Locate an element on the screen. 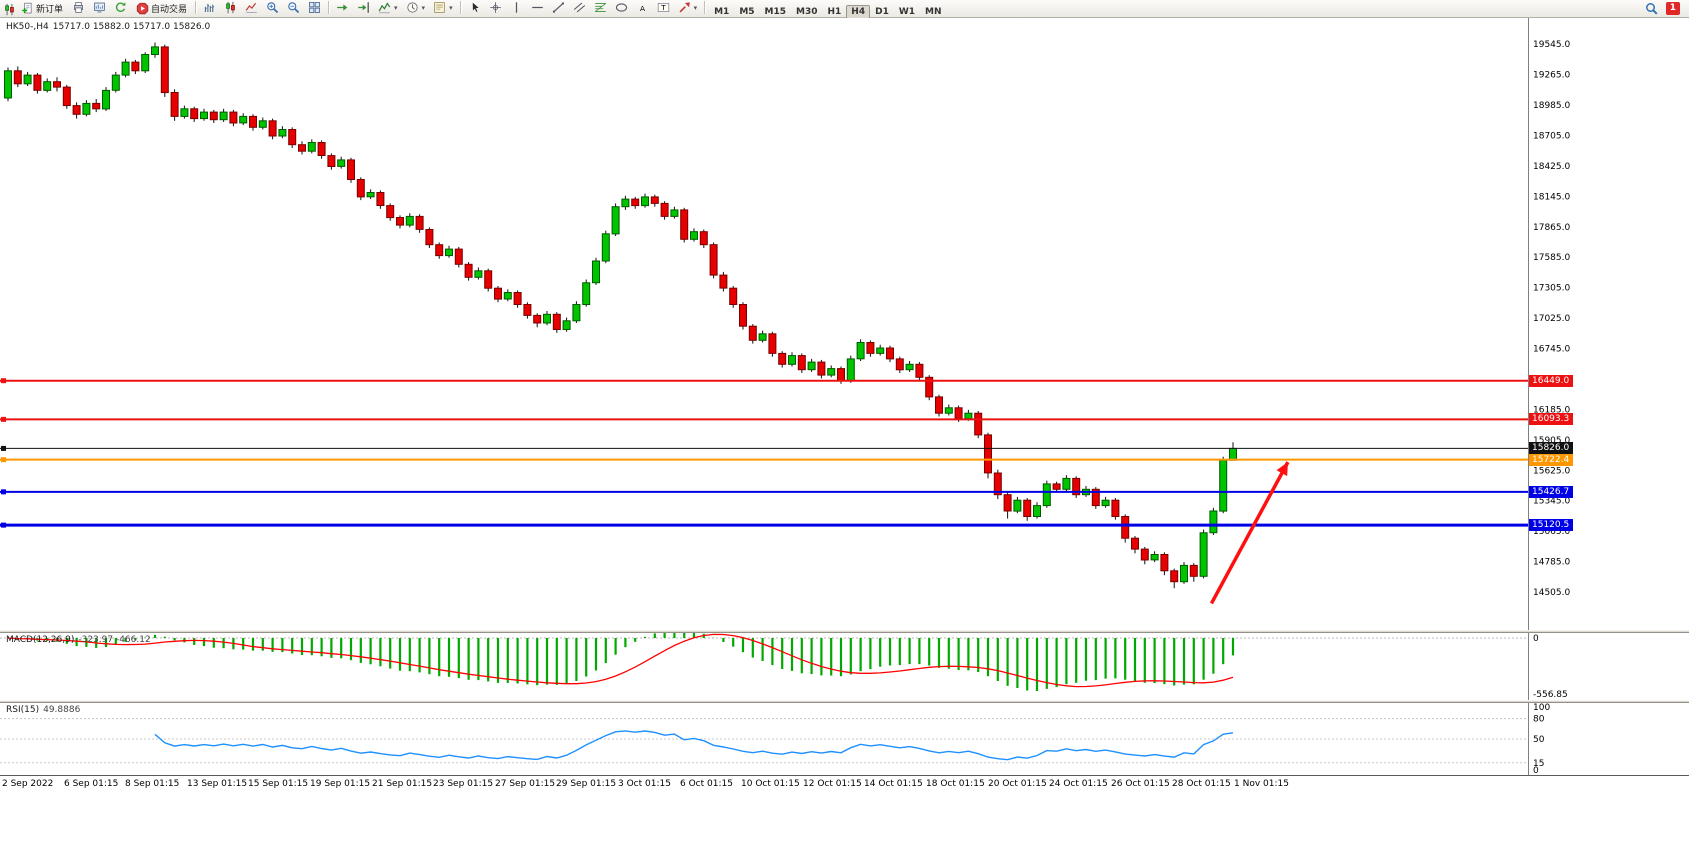 This screenshot has width=1689, height=858. text-button: A is located at coordinates (642, 8).